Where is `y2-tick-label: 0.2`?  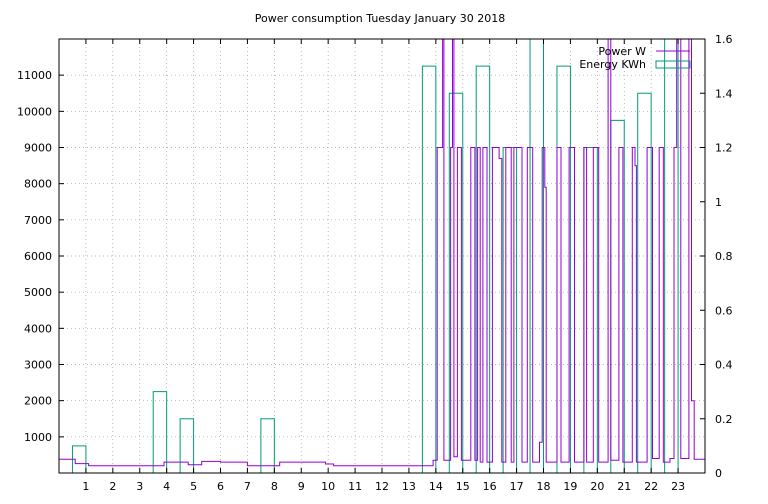 y2-tick-label: 0.2 is located at coordinates (724, 419).